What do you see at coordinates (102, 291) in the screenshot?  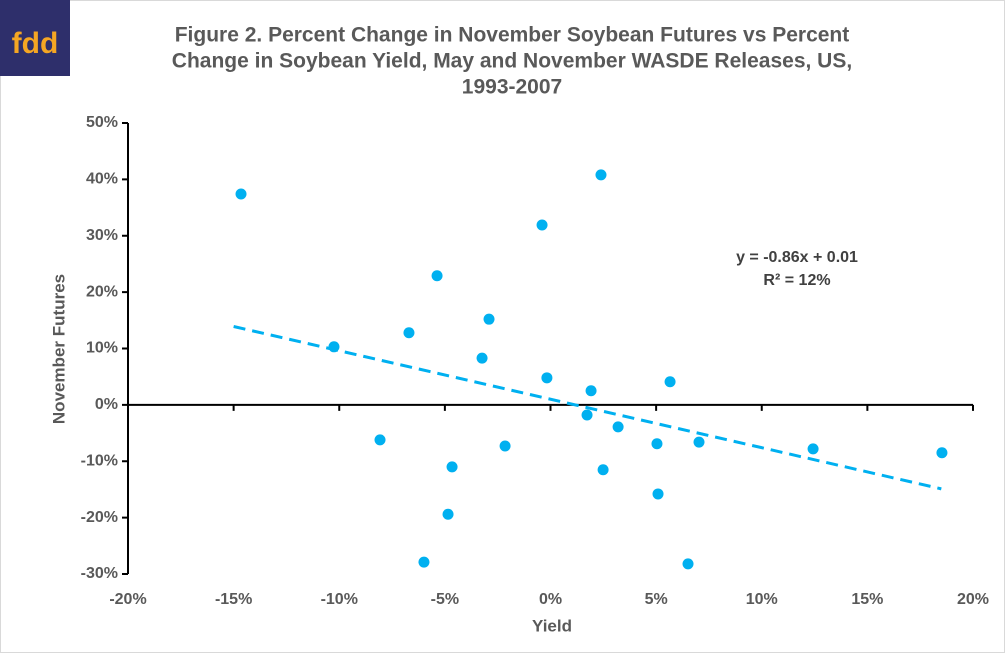 I see `y-tick-label: 20%` at bounding box center [102, 291].